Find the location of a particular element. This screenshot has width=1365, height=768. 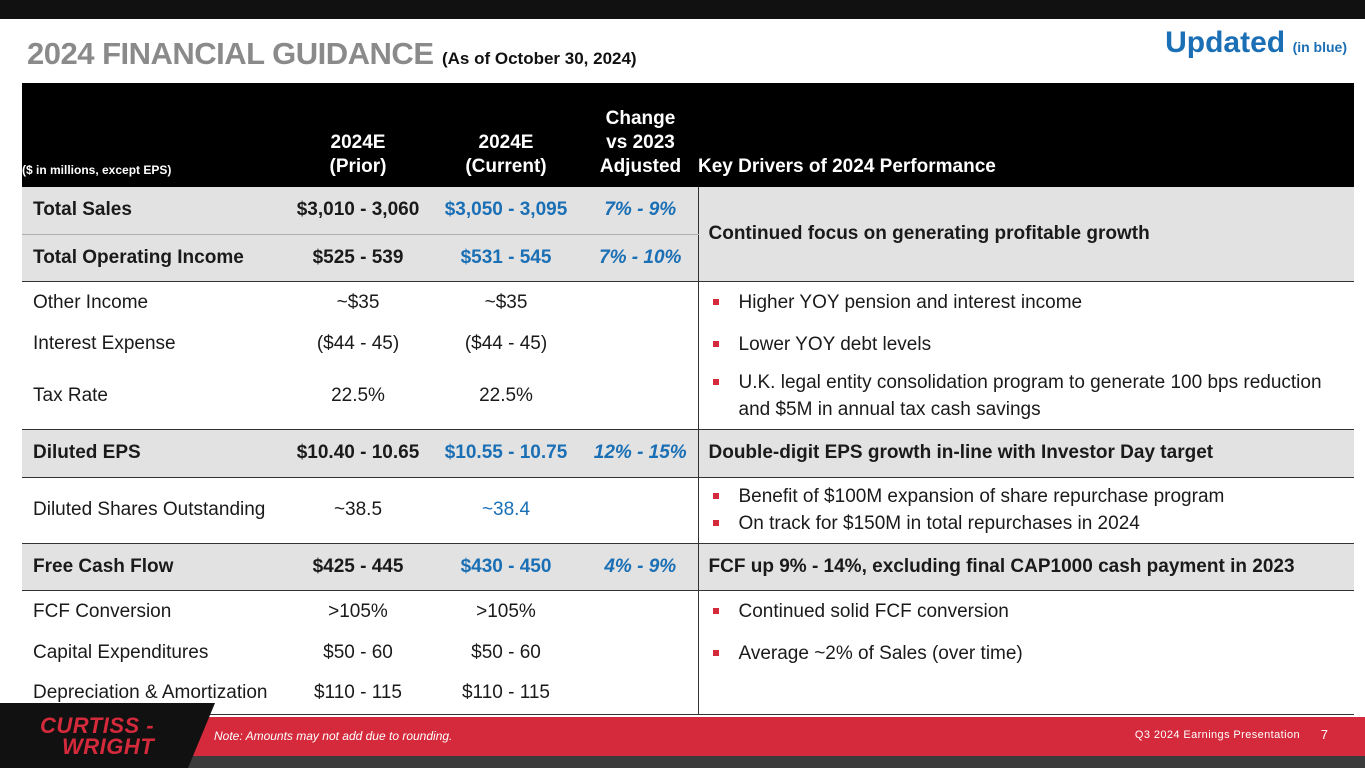

current-value: $10.55 - 10.75 is located at coordinates (506, 453).